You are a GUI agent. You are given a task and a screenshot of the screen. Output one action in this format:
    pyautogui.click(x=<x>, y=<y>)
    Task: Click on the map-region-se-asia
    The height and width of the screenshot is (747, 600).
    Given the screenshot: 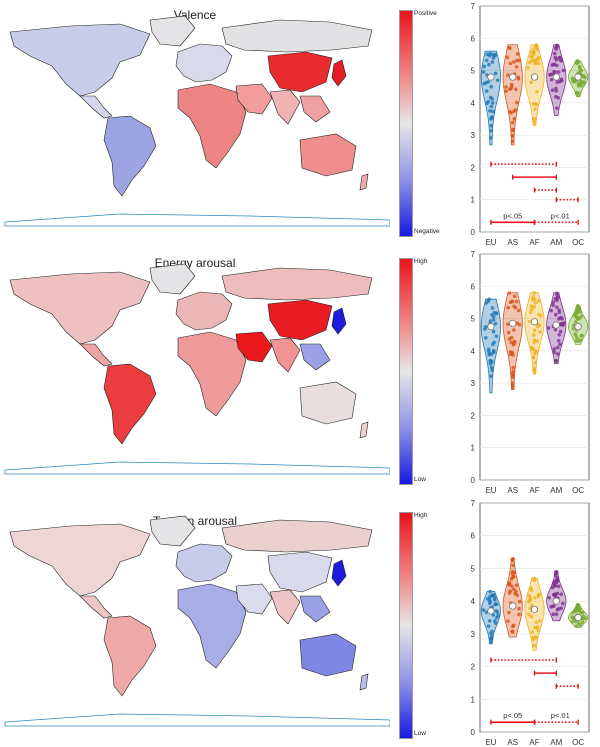 What is the action you would take?
    pyautogui.click(x=315, y=609)
    